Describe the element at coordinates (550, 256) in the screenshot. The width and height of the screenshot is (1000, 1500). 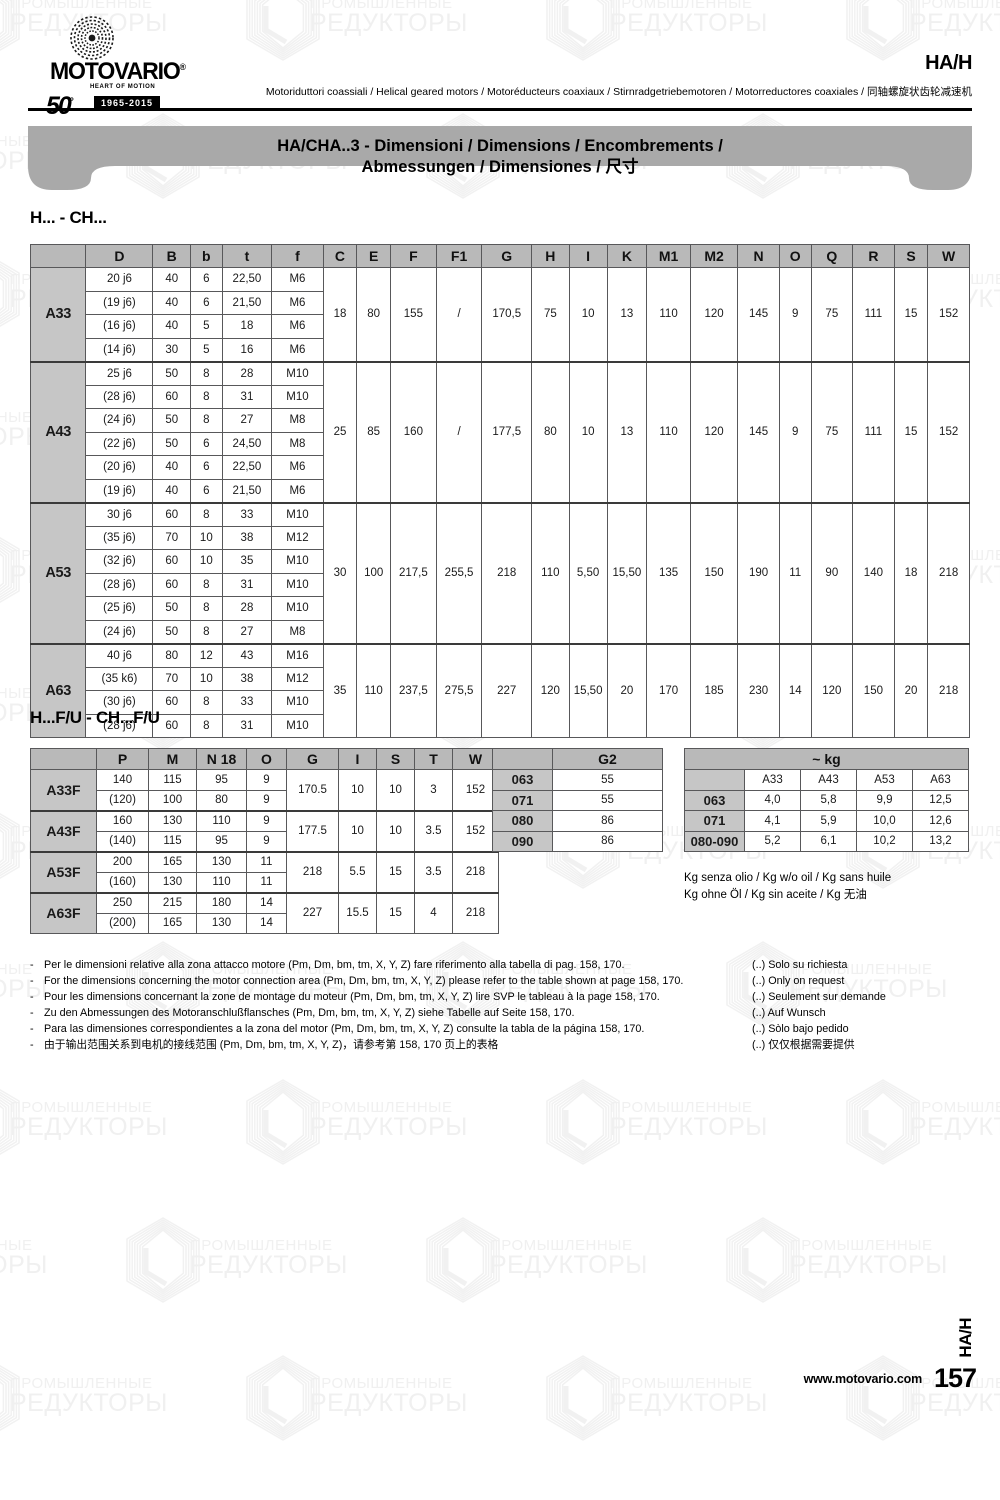
I see `column-header-H: H` at that location.